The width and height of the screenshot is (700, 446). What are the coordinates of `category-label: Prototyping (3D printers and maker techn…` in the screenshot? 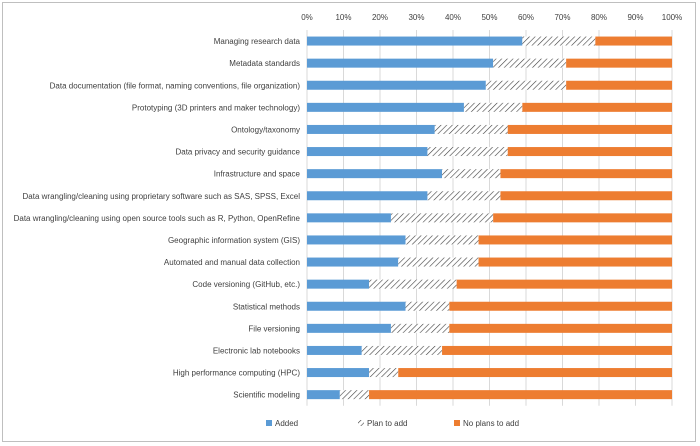 It's located at (216, 107).